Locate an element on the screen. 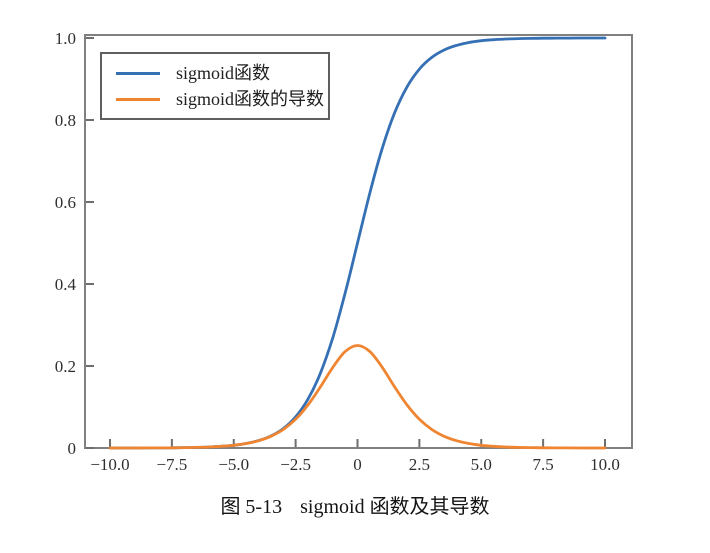 Image resolution: width=710 pixels, height=553 pixels. x-tick-label: −5.0 is located at coordinates (233, 464).